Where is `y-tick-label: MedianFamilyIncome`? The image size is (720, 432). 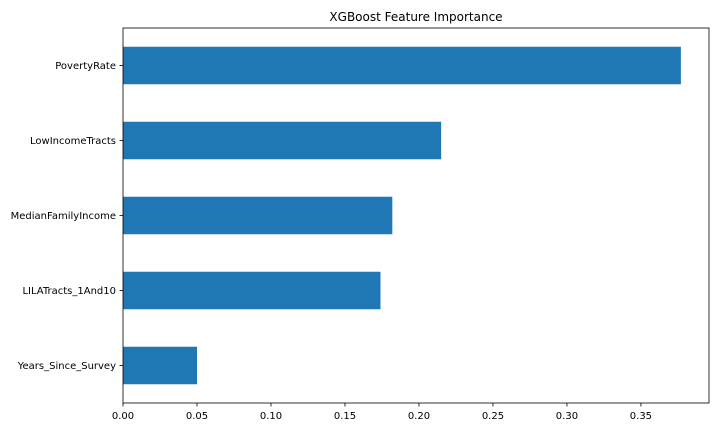
y-tick-label: MedianFamilyIncome is located at coordinates (63, 216).